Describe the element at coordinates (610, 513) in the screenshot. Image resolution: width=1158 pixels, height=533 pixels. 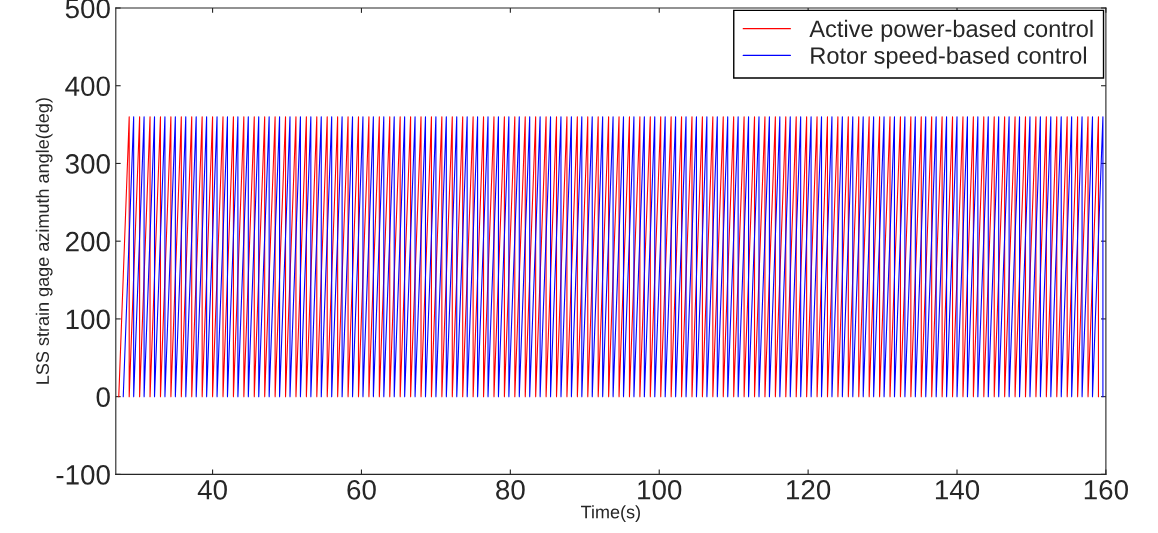
I see `x-axis-title: Time(s)` at that location.